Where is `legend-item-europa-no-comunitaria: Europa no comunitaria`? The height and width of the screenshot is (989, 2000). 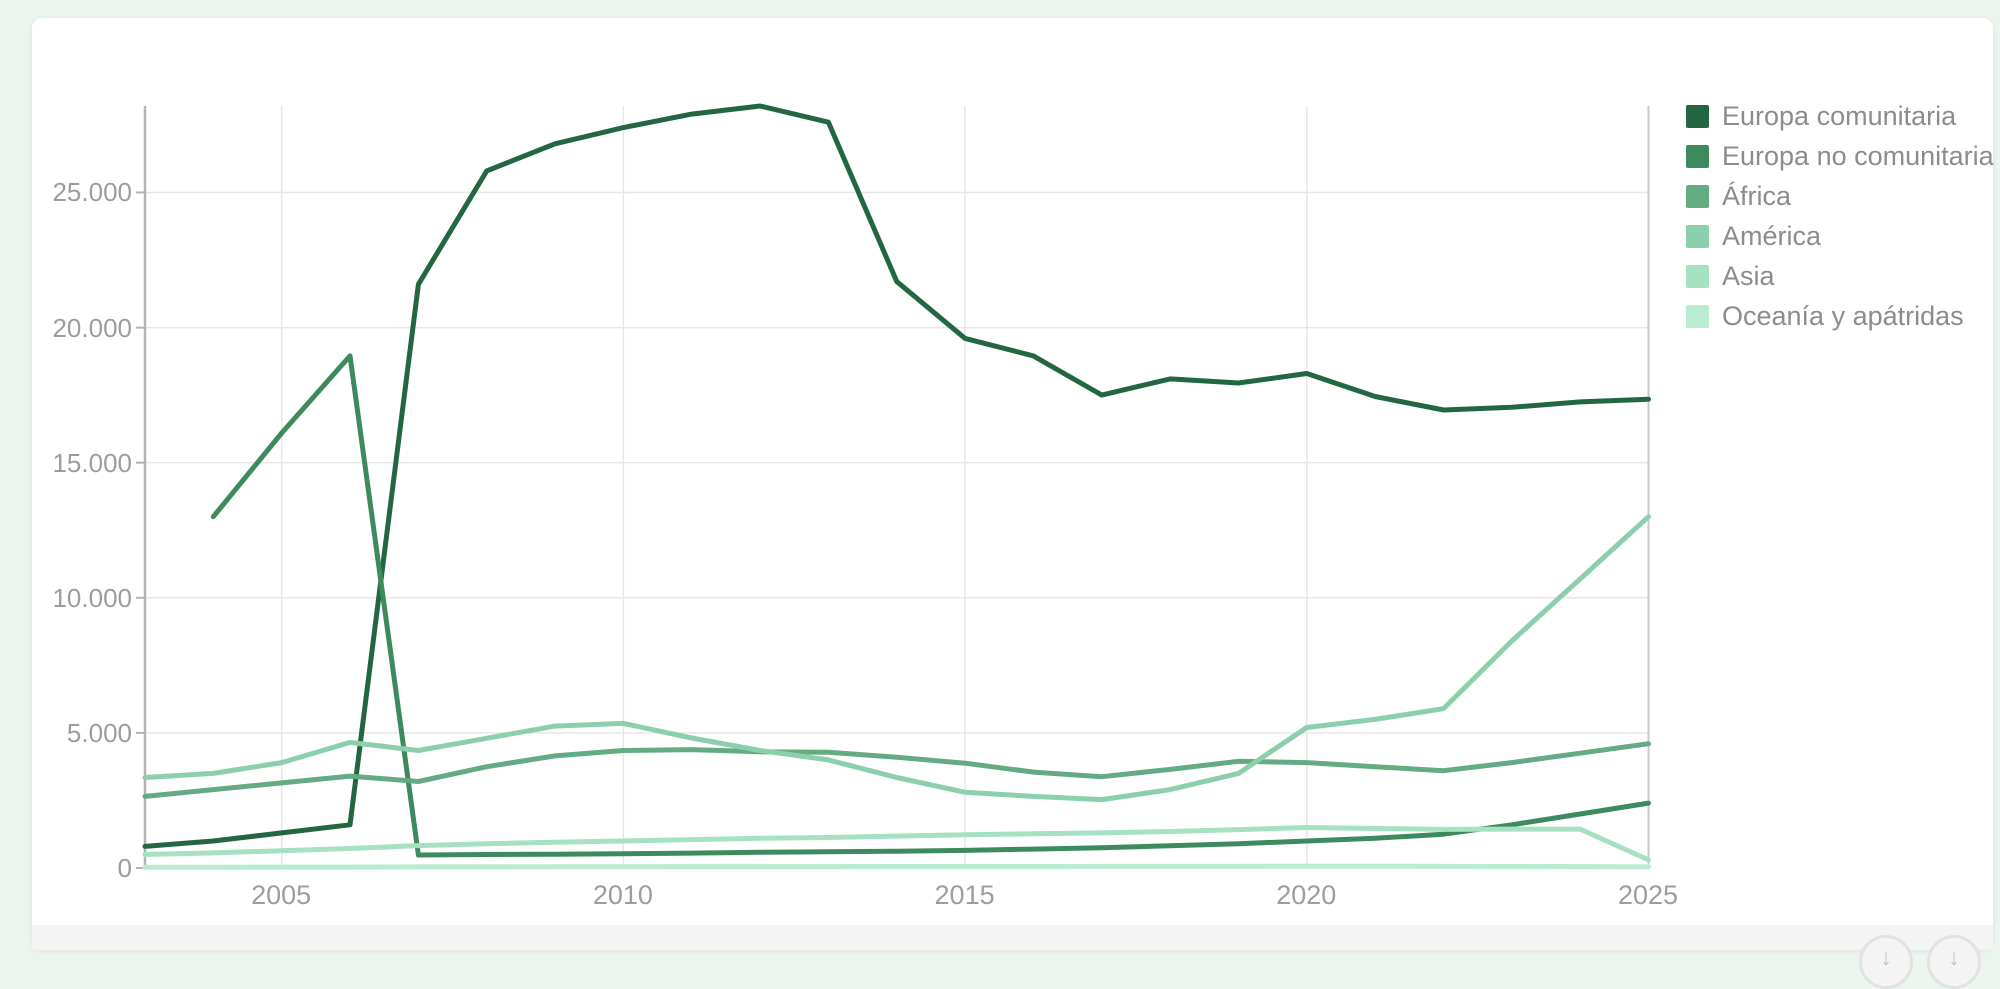 legend-item-europa-no-comunitaria: Europa no comunitaria is located at coordinates (1840, 156).